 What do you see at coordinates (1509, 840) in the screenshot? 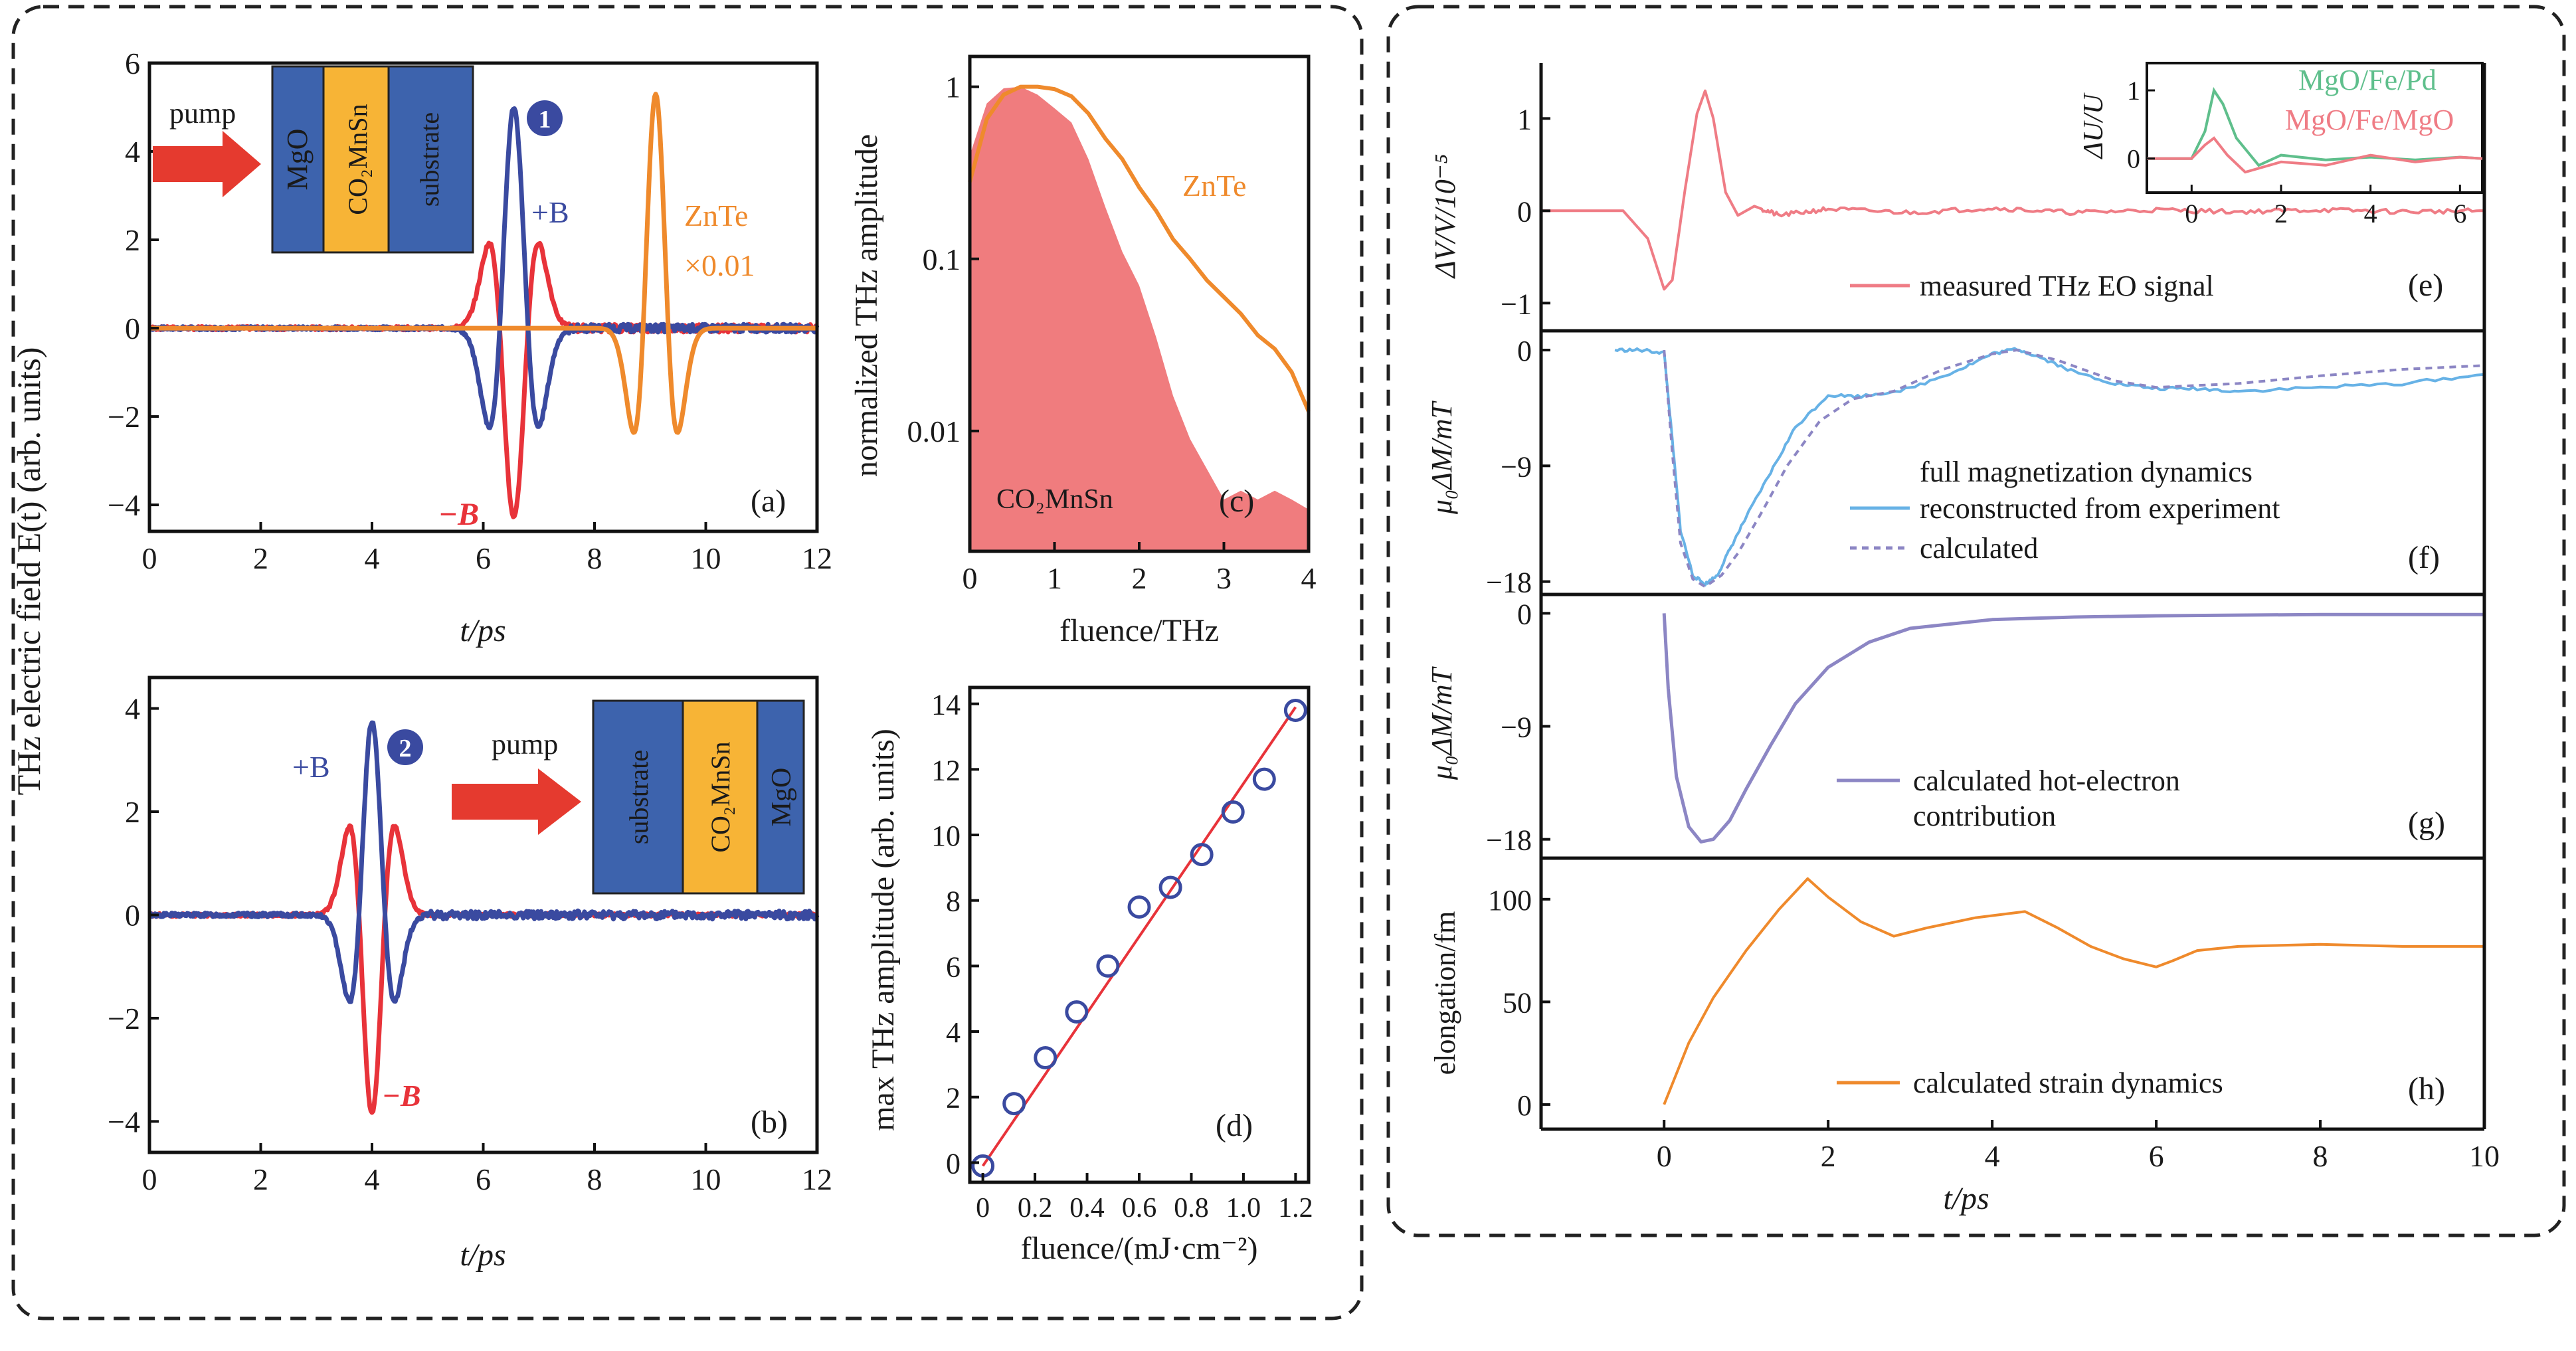
I see `y-tick-label: −18` at bounding box center [1509, 840].